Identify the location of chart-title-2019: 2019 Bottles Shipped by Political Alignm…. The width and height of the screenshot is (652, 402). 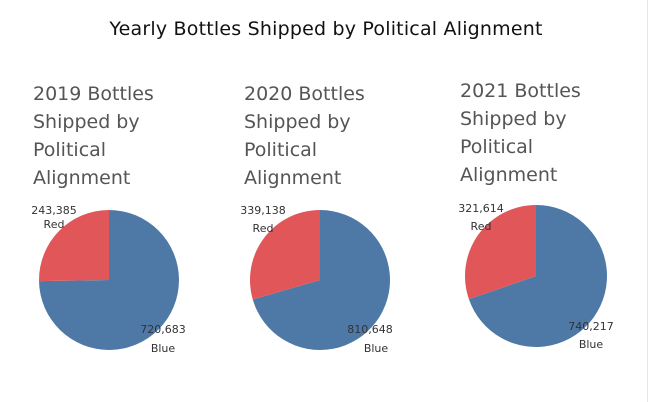
(118, 136).